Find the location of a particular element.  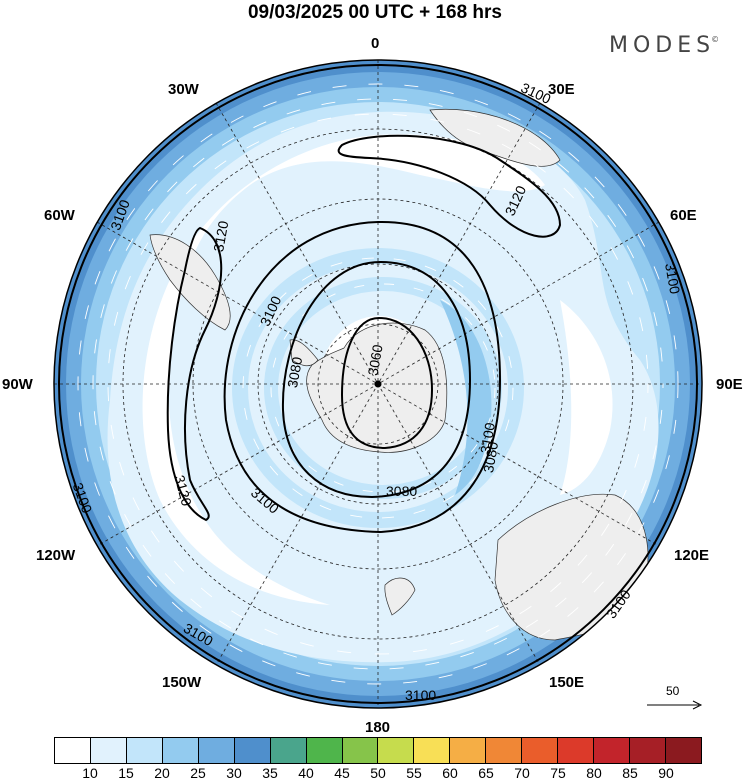

colorbar-tick-label: 50 is located at coordinates (378, 773).